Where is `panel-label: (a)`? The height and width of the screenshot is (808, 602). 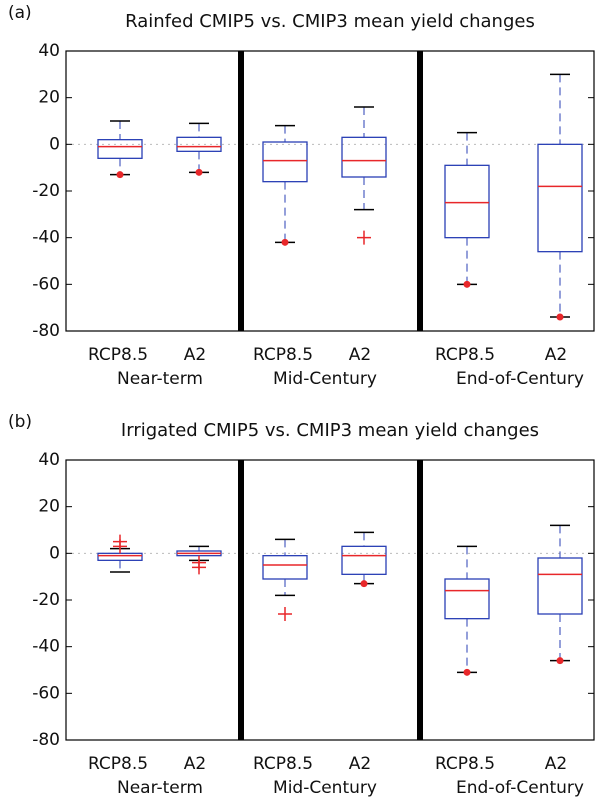
panel-label: (a) is located at coordinates (20, 13).